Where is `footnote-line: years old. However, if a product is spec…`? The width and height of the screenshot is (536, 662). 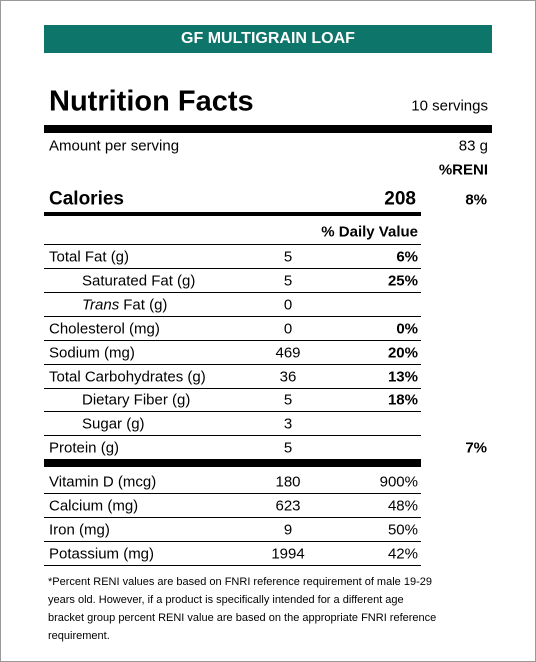
footnote-line: years old. However, if a product is spec… is located at coordinates (226, 600).